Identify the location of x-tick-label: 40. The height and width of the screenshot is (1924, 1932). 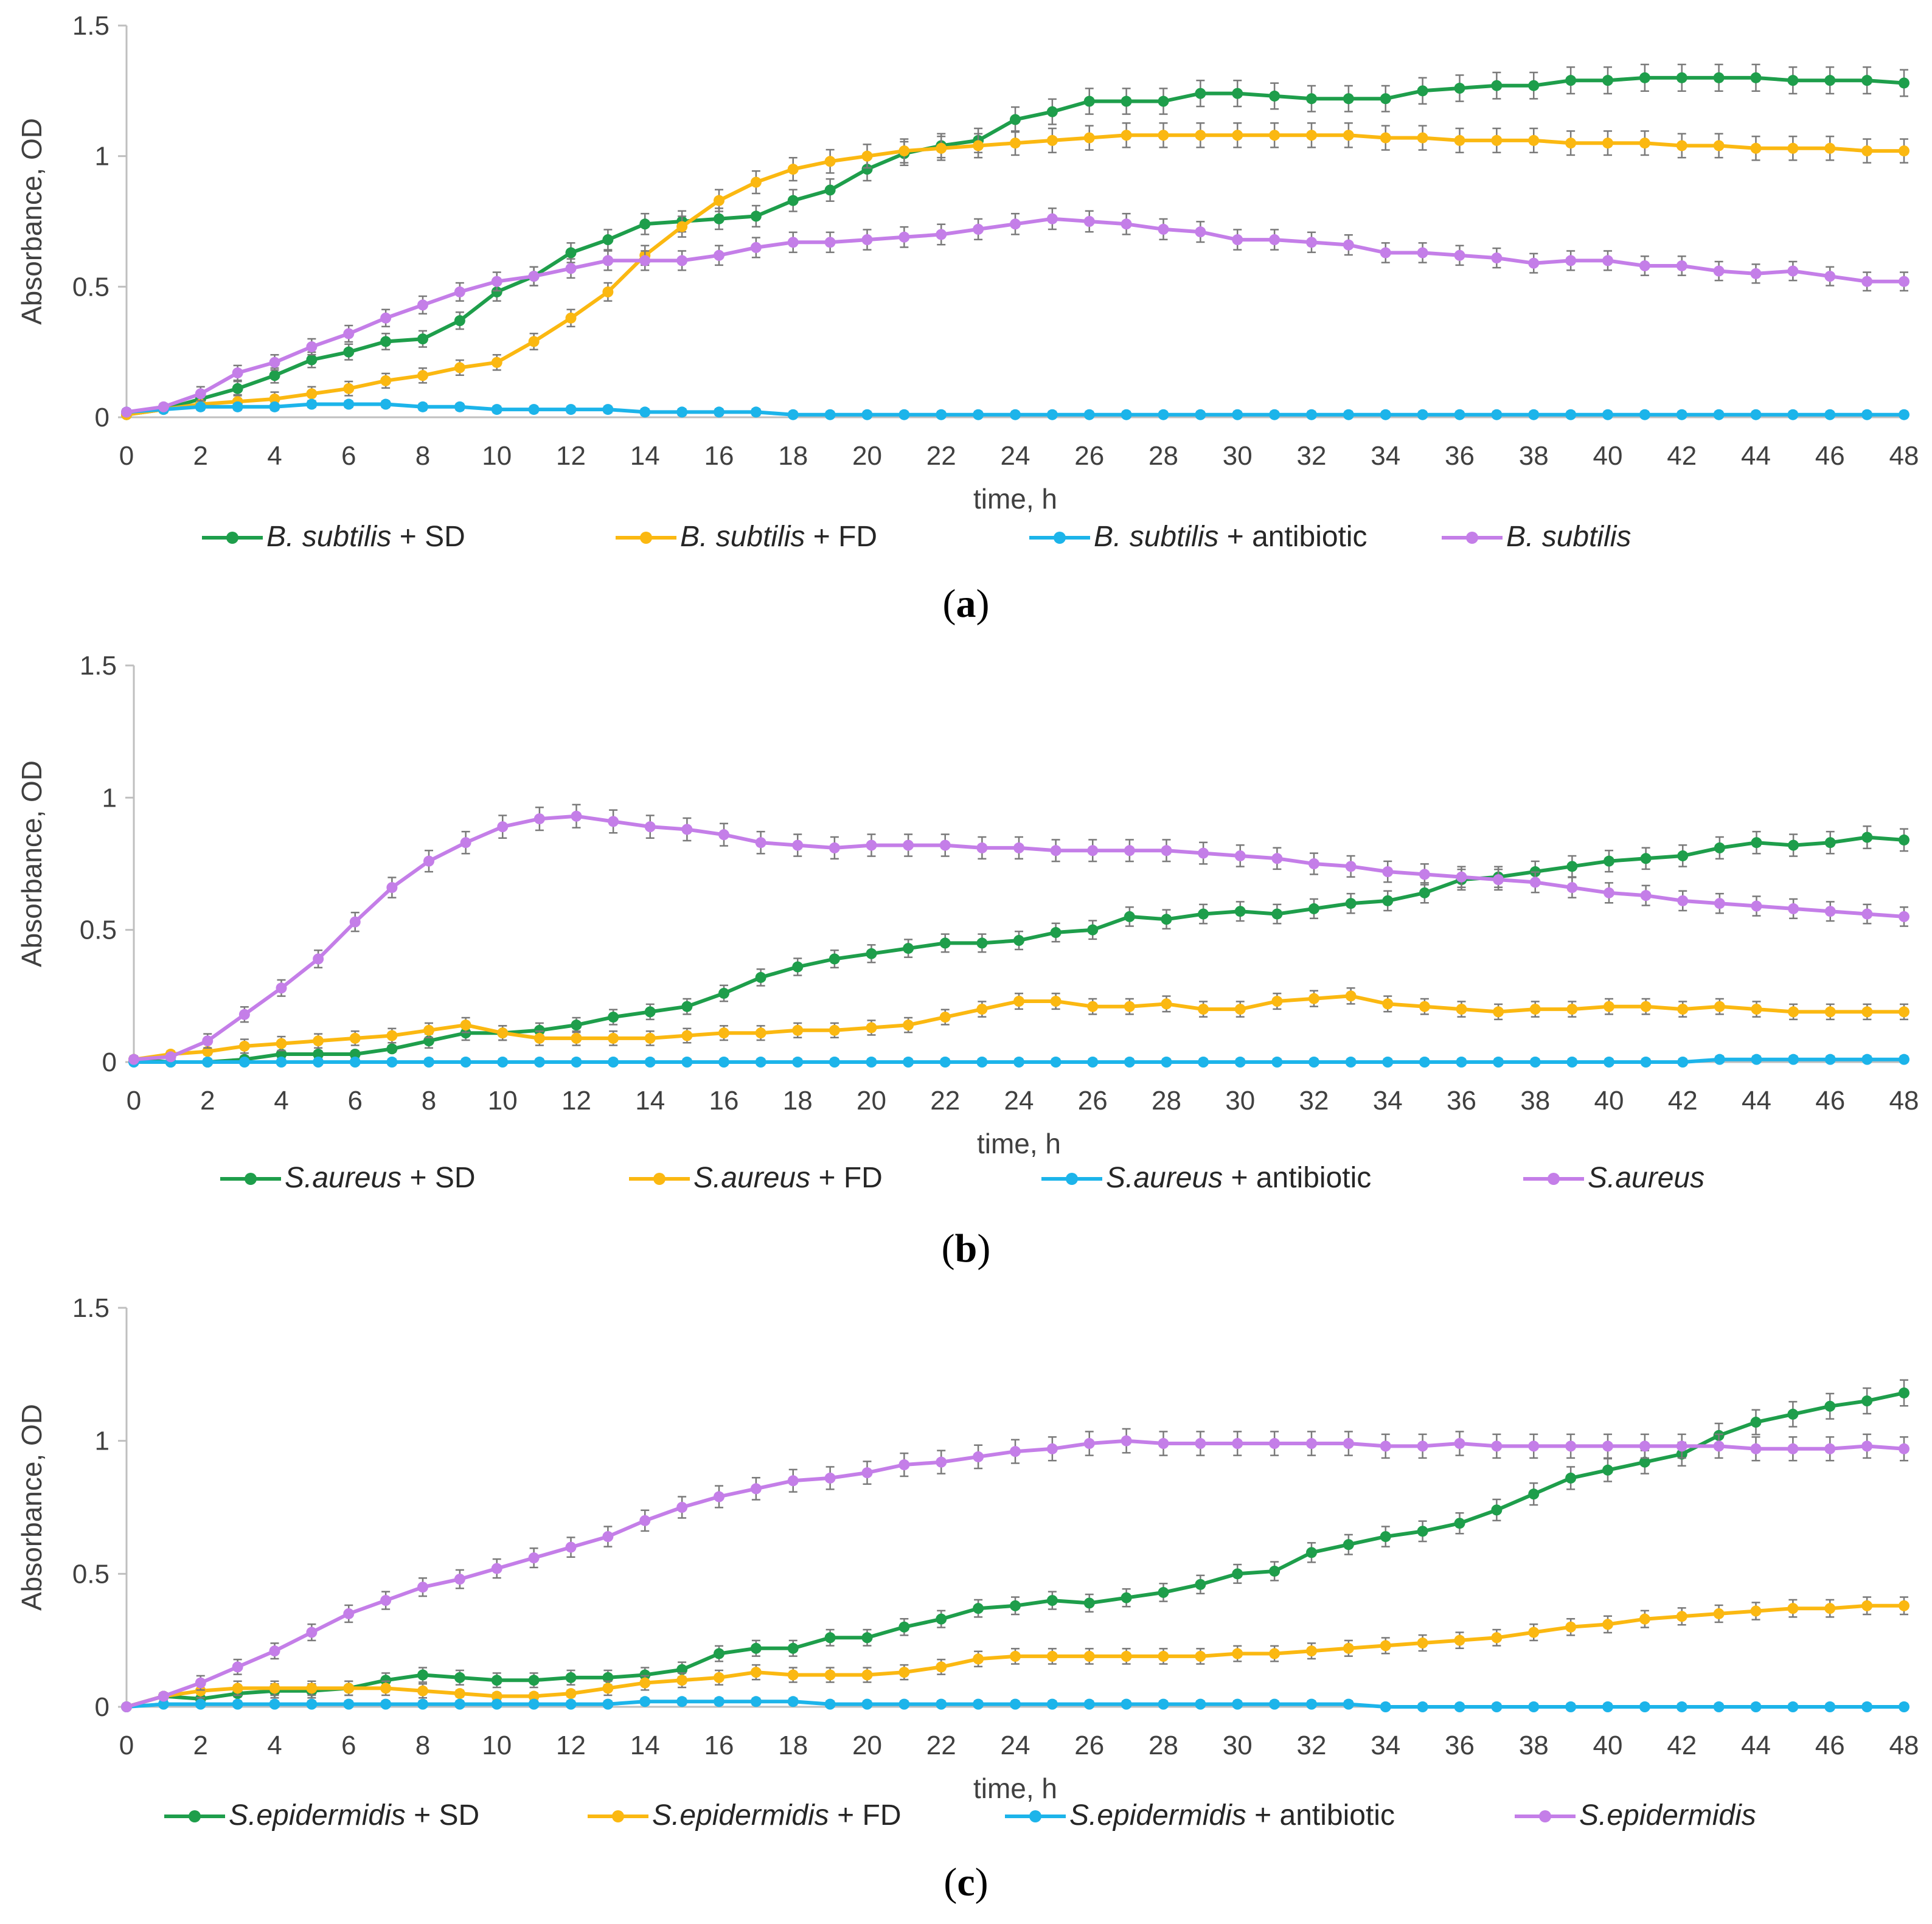
(1608, 456).